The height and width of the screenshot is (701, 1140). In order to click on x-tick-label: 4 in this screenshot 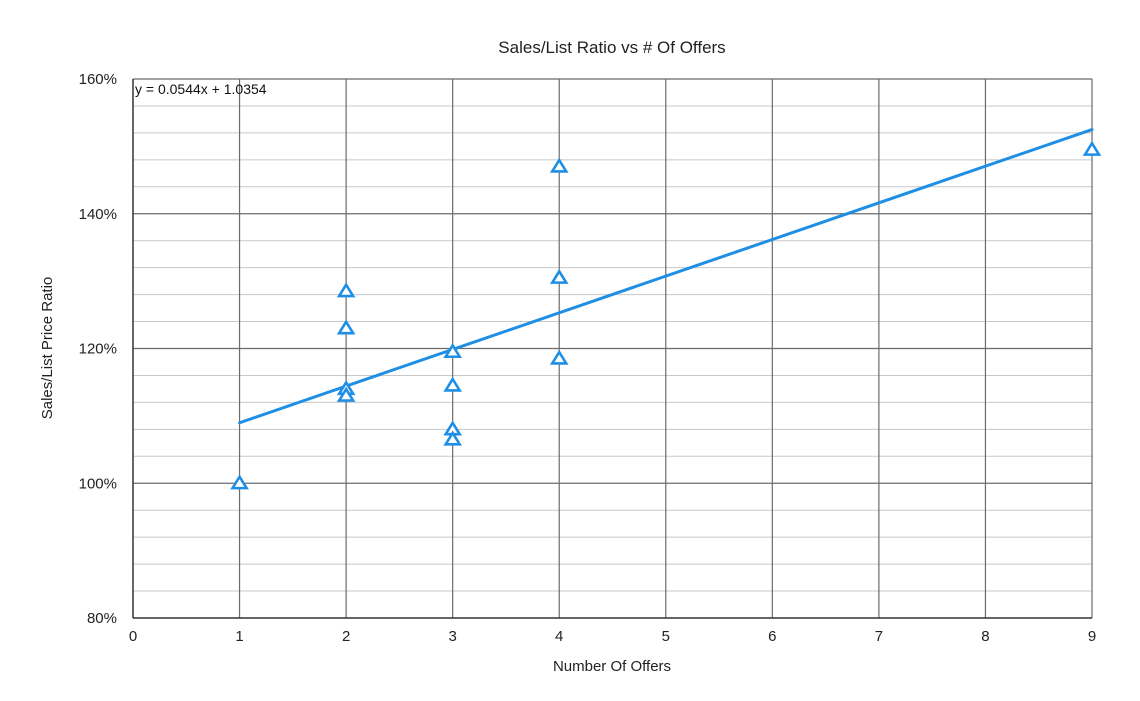, I will do `click(559, 636)`.